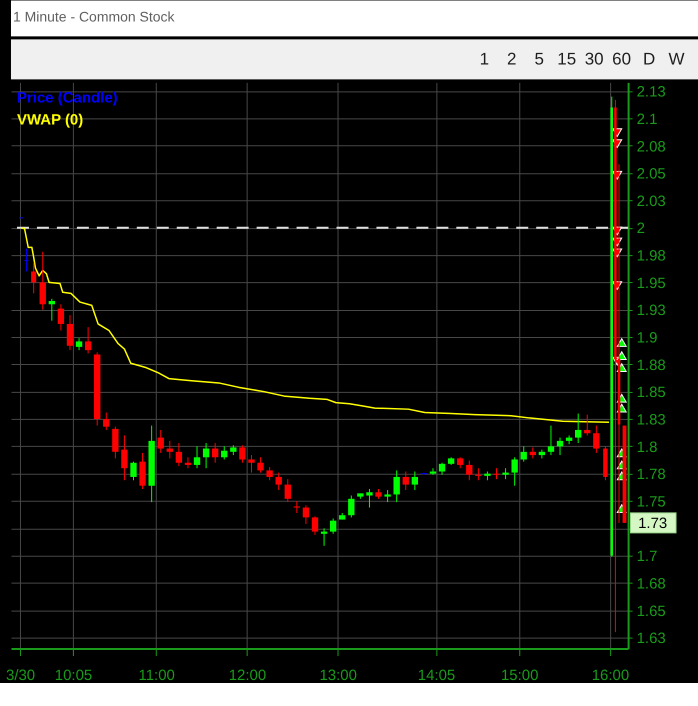  Describe the element at coordinates (437, 675) in the screenshot. I see `x-tick-label: 14:05` at that location.